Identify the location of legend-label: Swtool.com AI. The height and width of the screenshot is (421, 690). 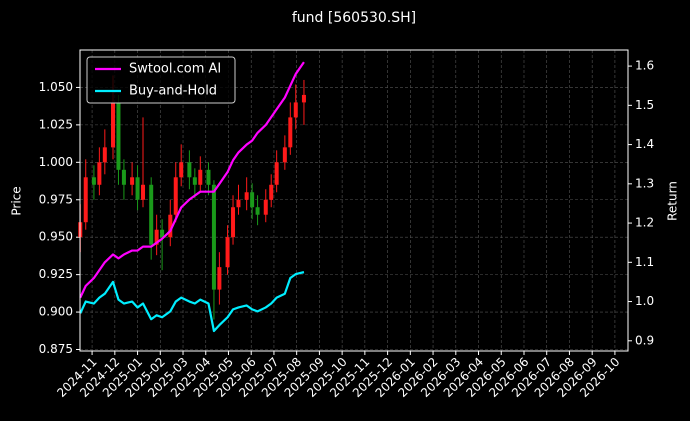
(175, 69).